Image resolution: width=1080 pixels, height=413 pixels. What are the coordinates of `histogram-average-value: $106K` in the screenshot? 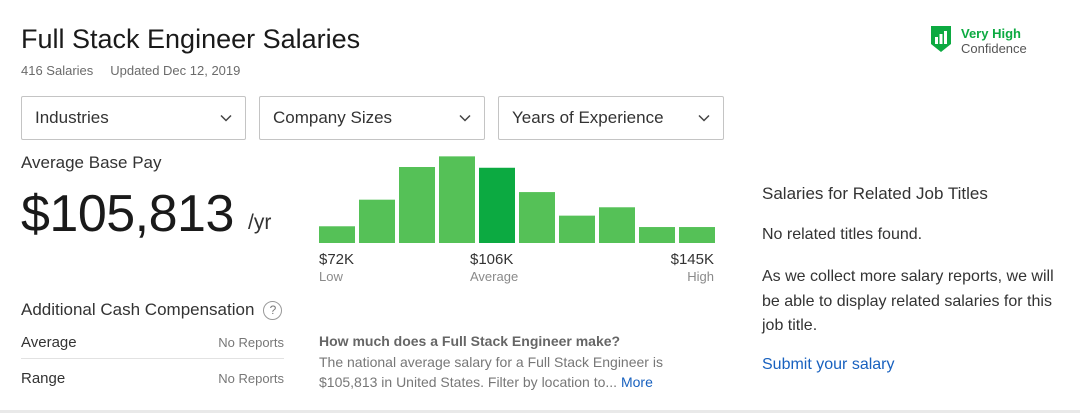 It's located at (492, 259).